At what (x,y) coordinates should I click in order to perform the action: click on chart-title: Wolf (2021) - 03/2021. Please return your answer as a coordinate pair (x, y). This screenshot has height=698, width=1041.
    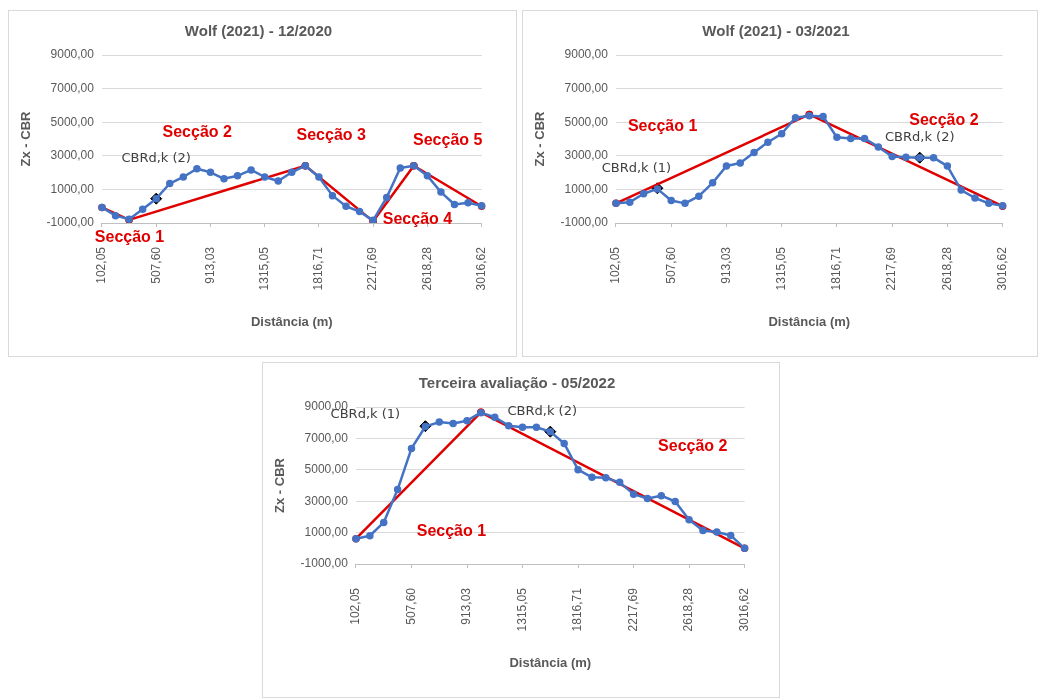
    Looking at the image, I should click on (776, 31).